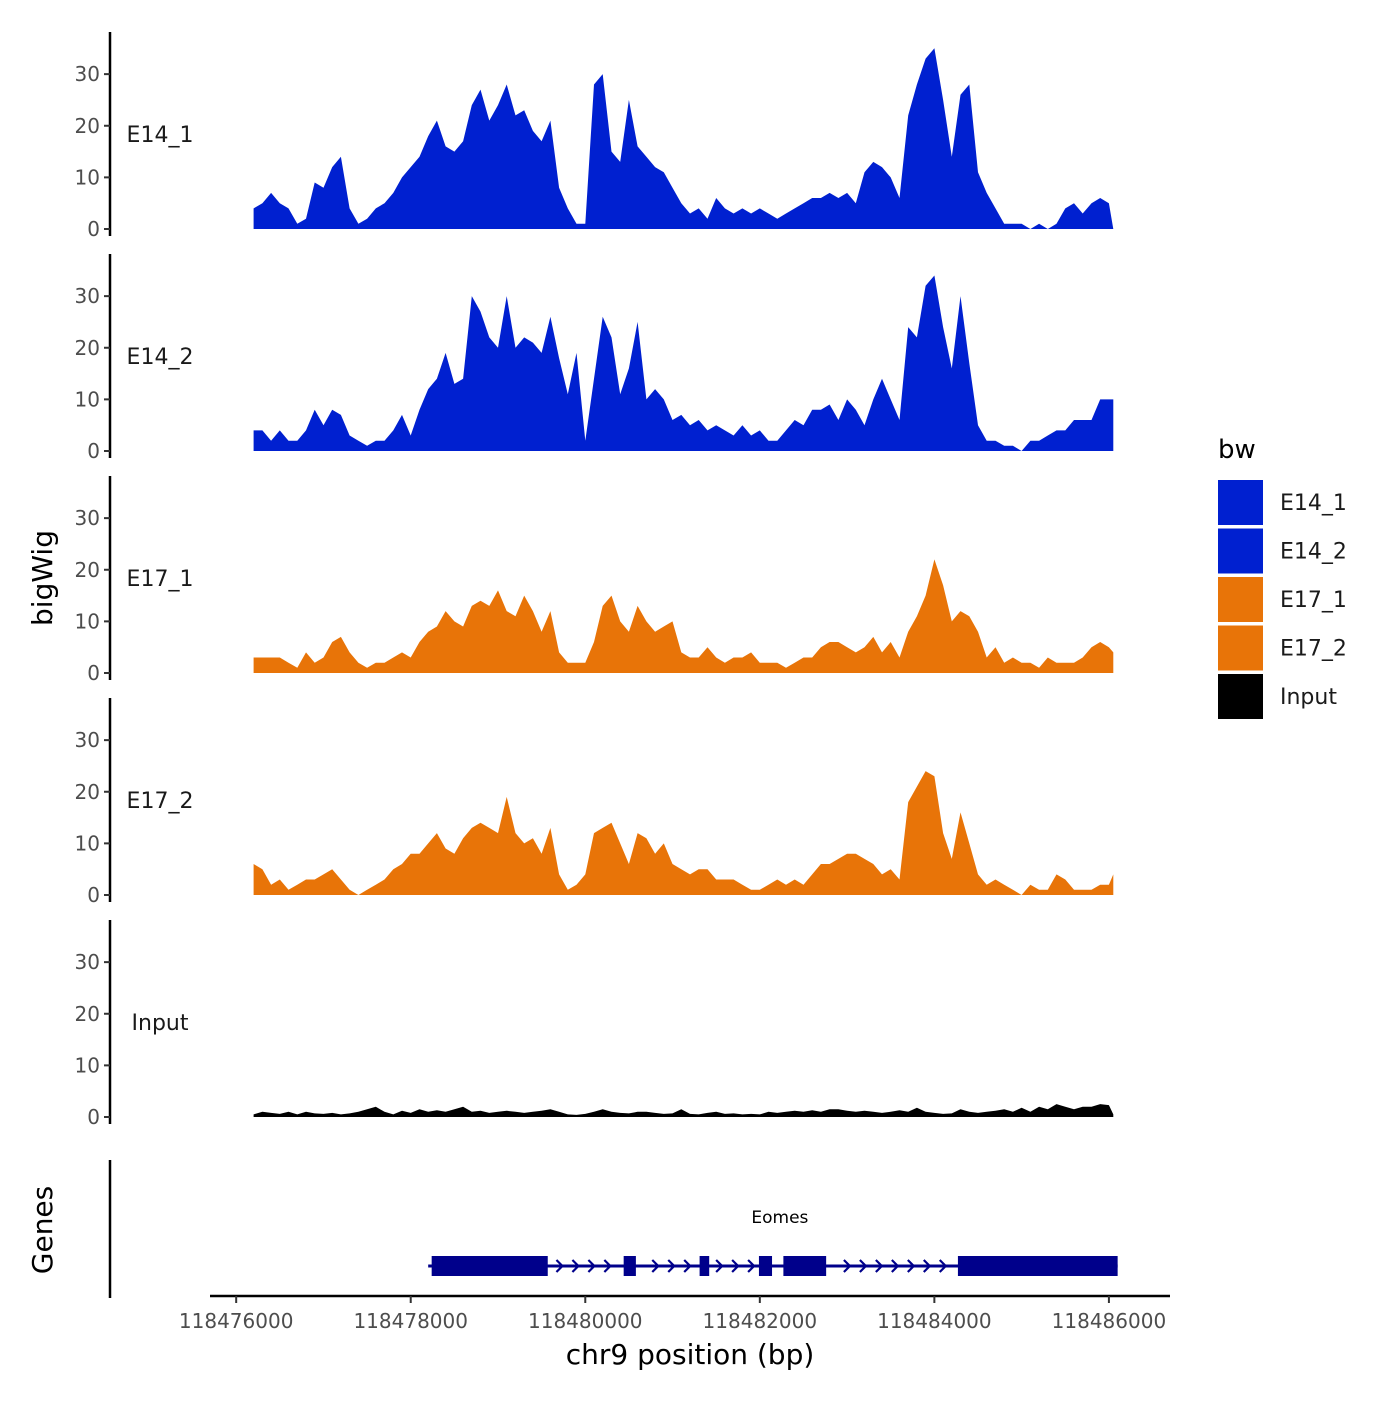  What do you see at coordinates (1313, 503) in the screenshot?
I see `legend-label: E14_1` at bounding box center [1313, 503].